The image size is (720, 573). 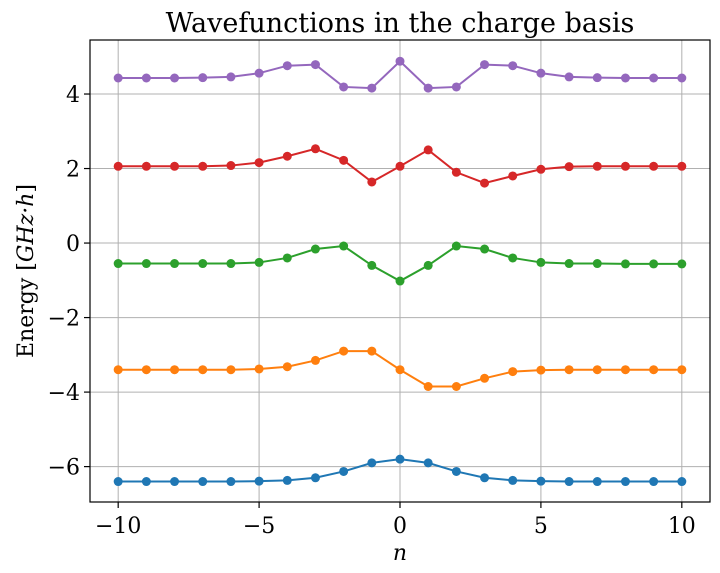 What do you see at coordinates (541, 526) in the screenshot?
I see `x-tick-label: 5` at bounding box center [541, 526].